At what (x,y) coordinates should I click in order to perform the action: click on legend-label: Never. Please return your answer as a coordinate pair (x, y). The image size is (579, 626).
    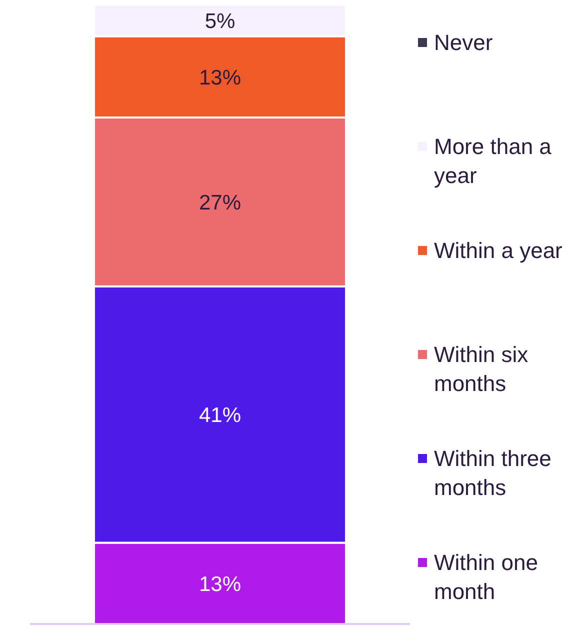
    Looking at the image, I should click on (463, 43).